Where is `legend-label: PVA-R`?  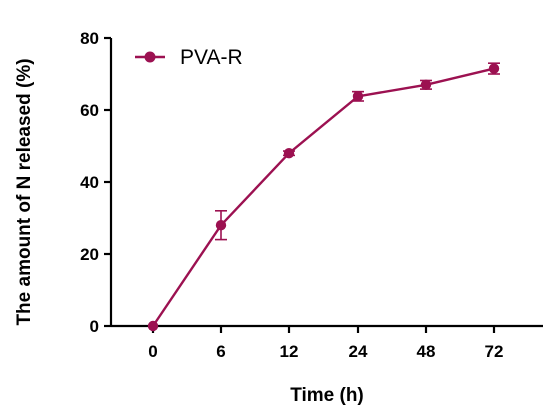
legend-label: PVA-R is located at coordinates (211, 57).